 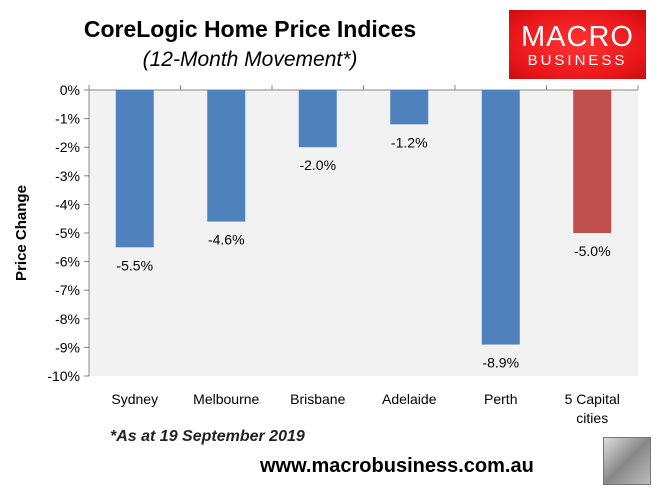 What do you see at coordinates (67, 119) in the screenshot?
I see `y-tick-label: -1%` at bounding box center [67, 119].